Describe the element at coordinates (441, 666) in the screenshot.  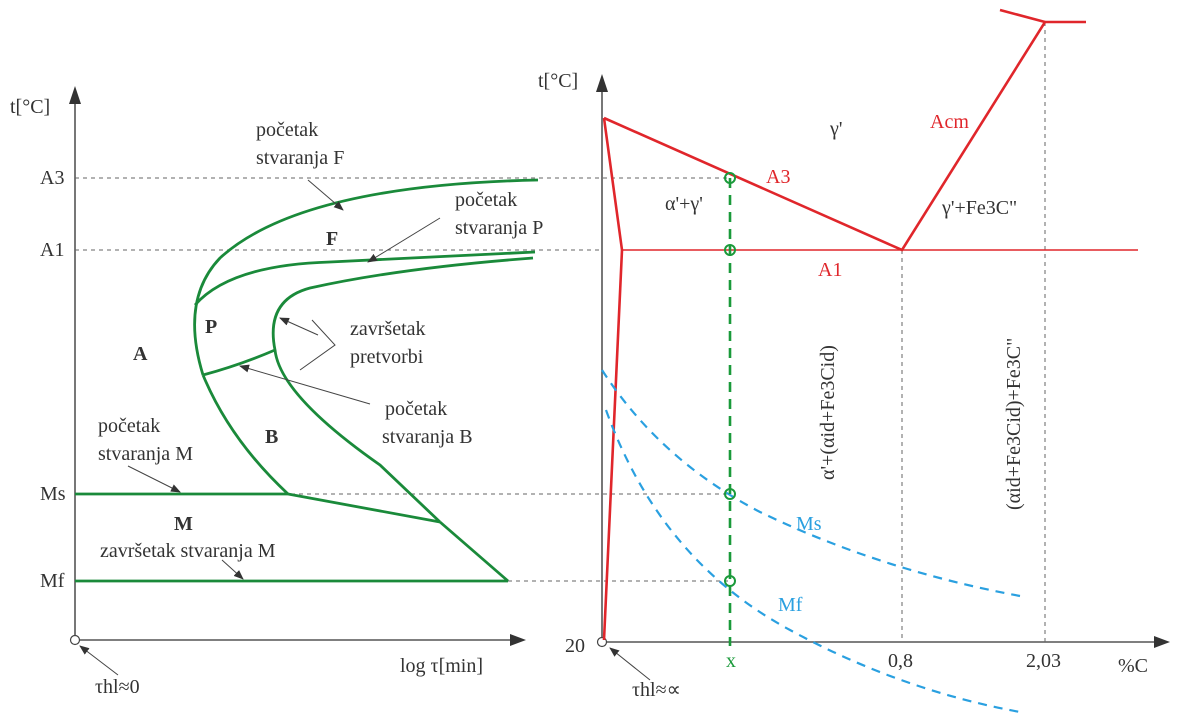
I see `left-x-axis-label: log τ[min]` at that location.